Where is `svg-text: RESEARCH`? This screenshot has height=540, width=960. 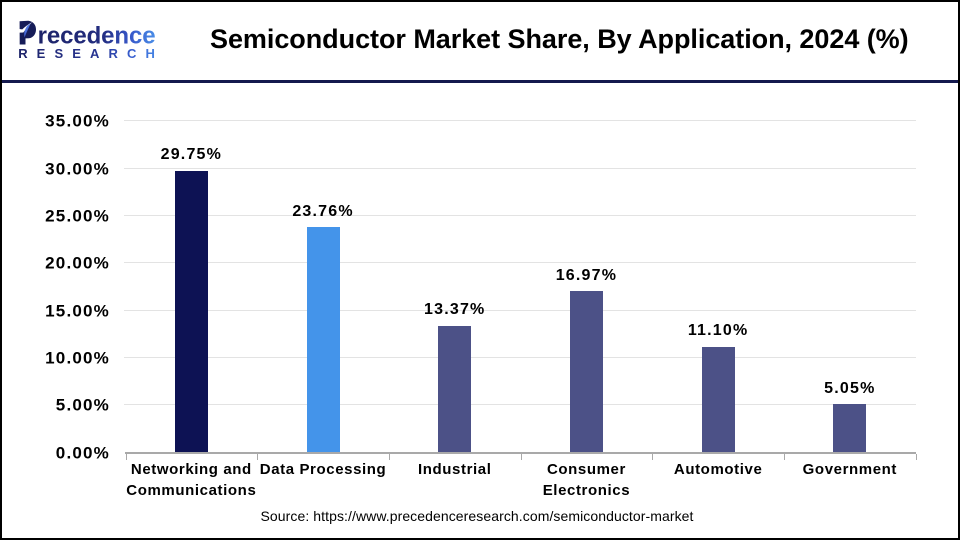 svg-text: RESEARCH is located at coordinates (91, 53).